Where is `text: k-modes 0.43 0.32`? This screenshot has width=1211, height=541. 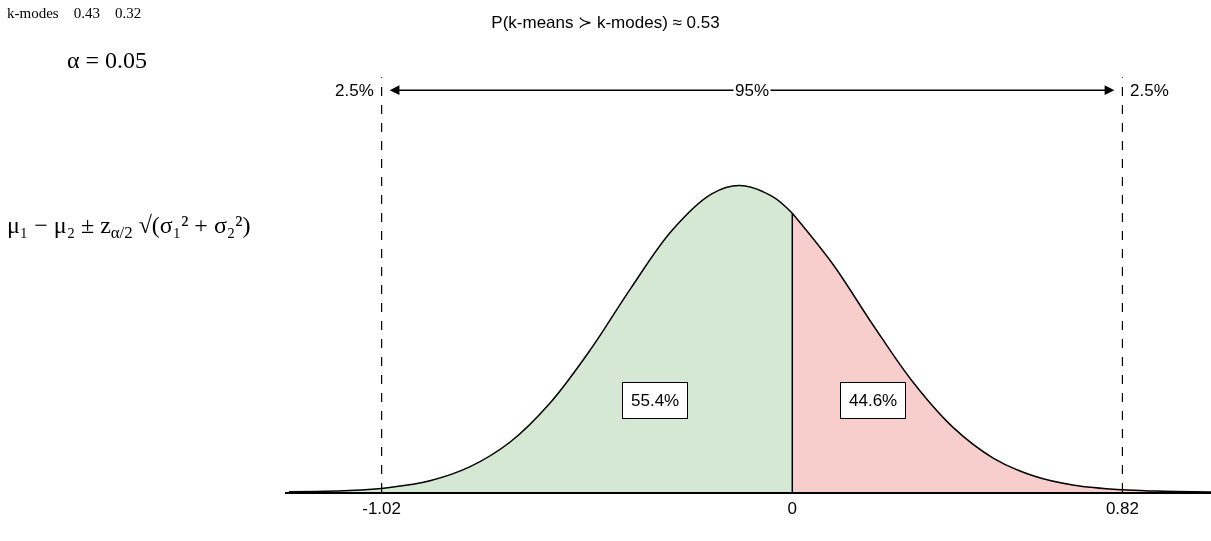 text: k-modes 0.43 0.32 is located at coordinates (74, 13).